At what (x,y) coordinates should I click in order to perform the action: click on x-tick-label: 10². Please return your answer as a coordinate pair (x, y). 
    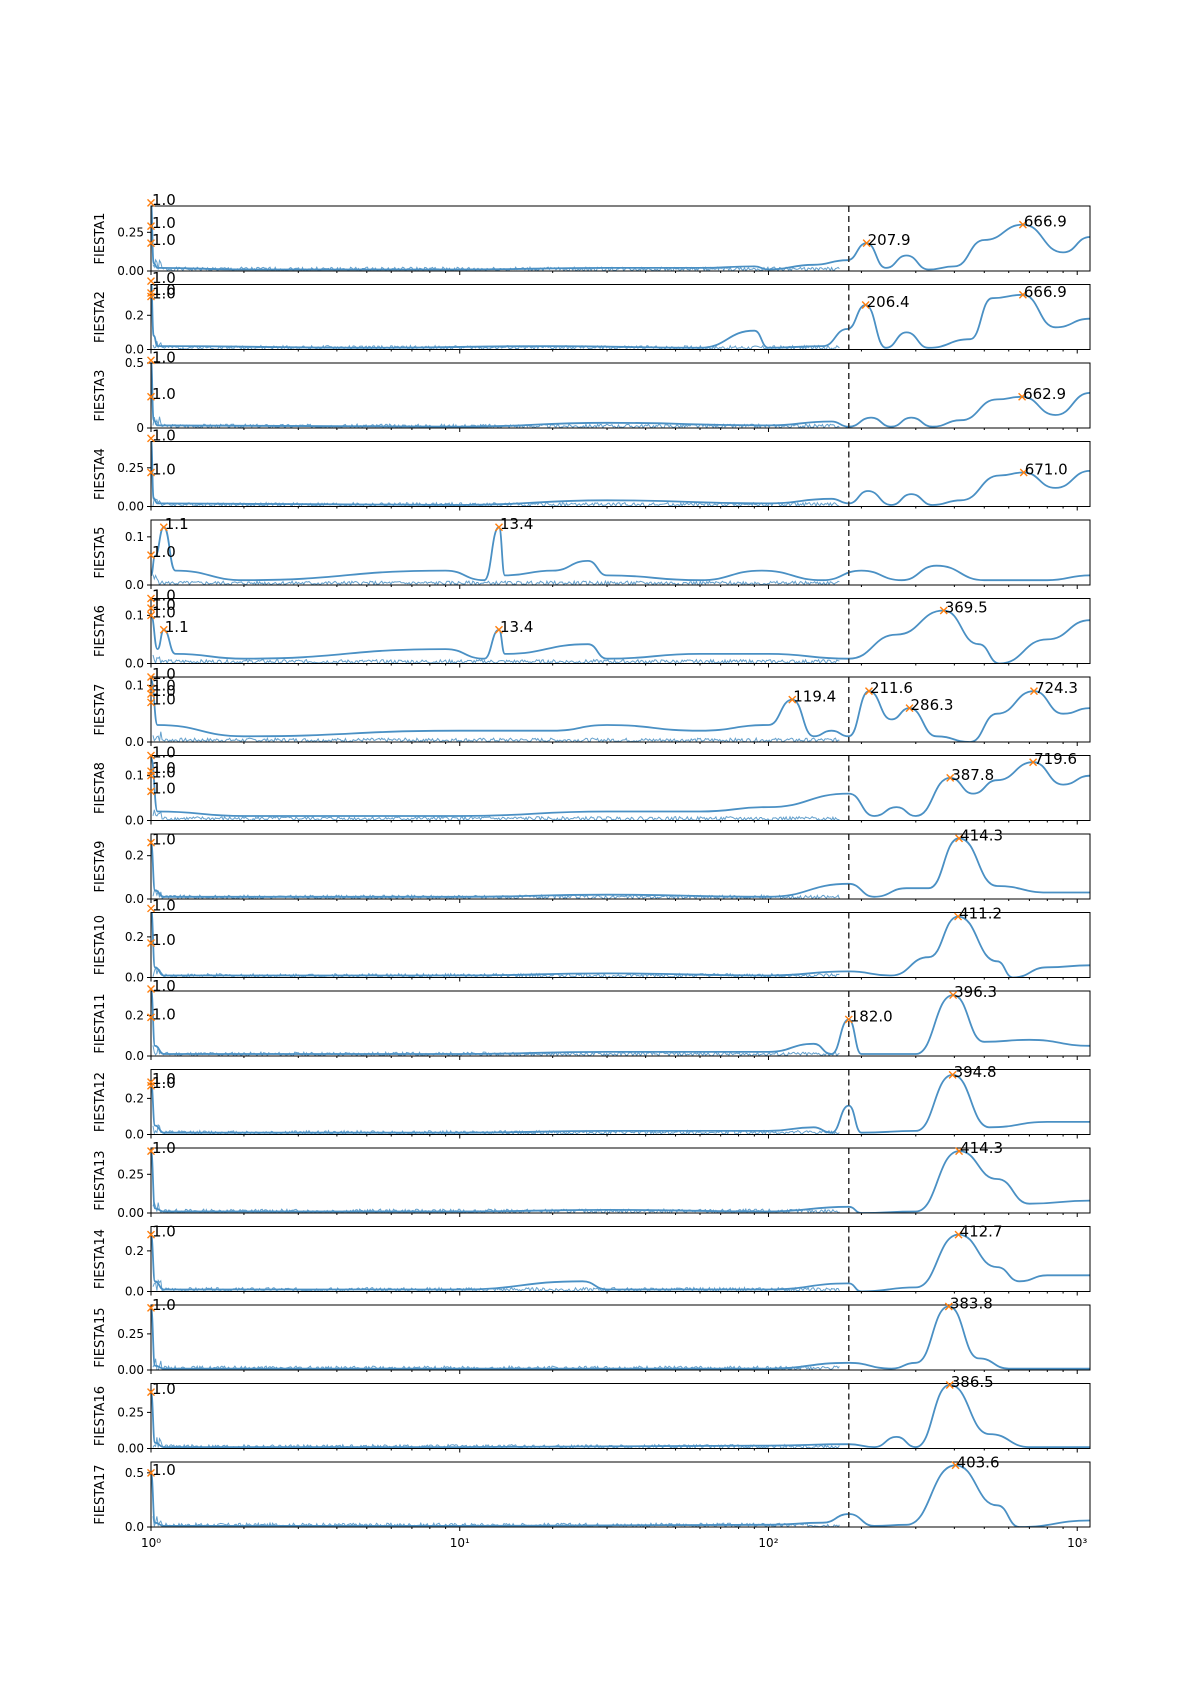
    Looking at the image, I should click on (768, 1543).